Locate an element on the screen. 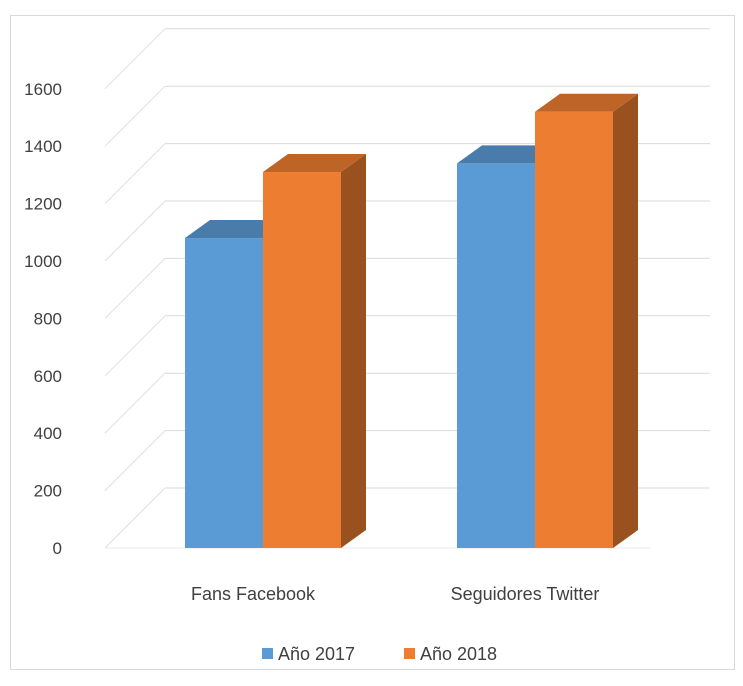 Image resolution: width=743 pixels, height=686 pixels. legend-label: Año 2017 is located at coordinates (316, 654).